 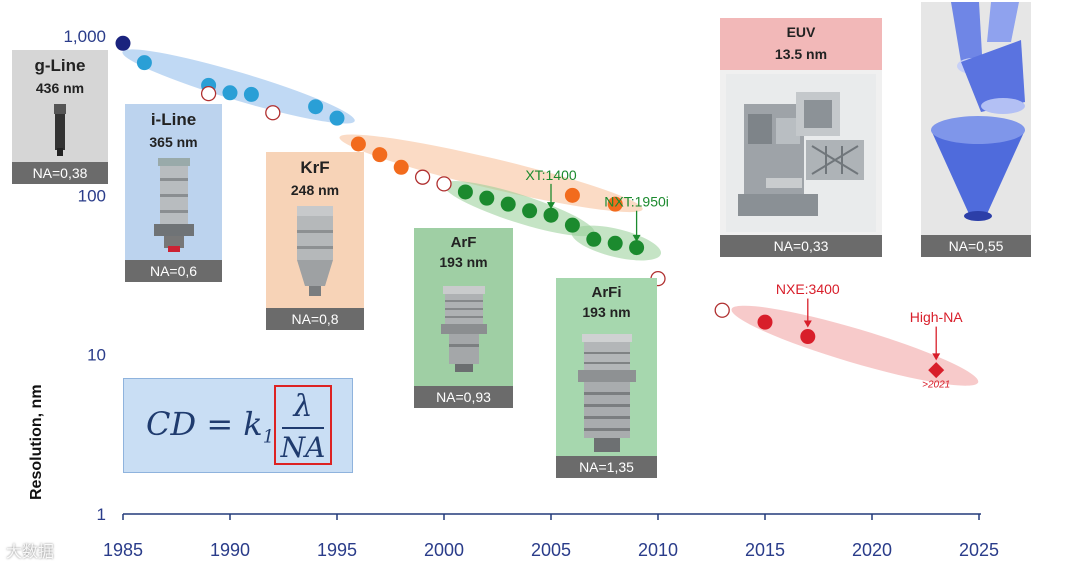 What do you see at coordinates (979, 550) in the screenshot?
I see `x-tick-label: 2025` at bounding box center [979, 550].